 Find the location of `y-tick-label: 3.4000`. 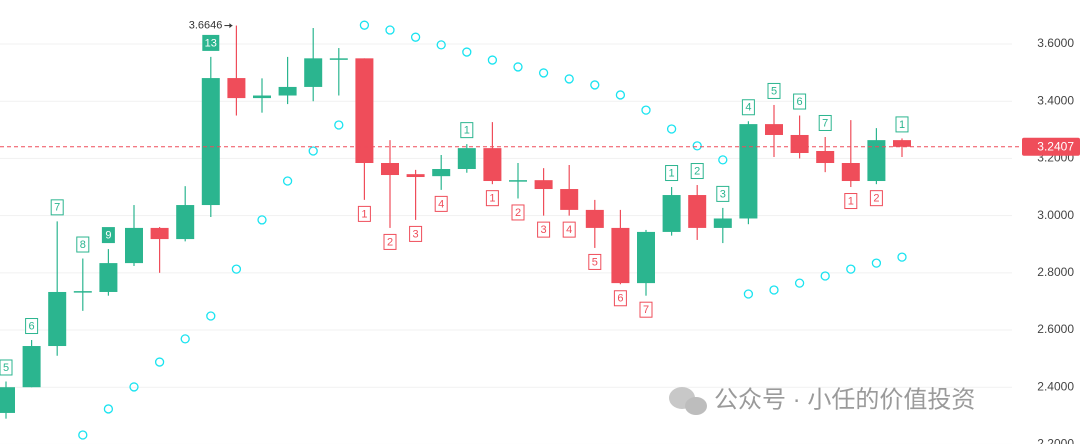

y-tick-label: 3.4000 is located at coordinates (1055, 100).